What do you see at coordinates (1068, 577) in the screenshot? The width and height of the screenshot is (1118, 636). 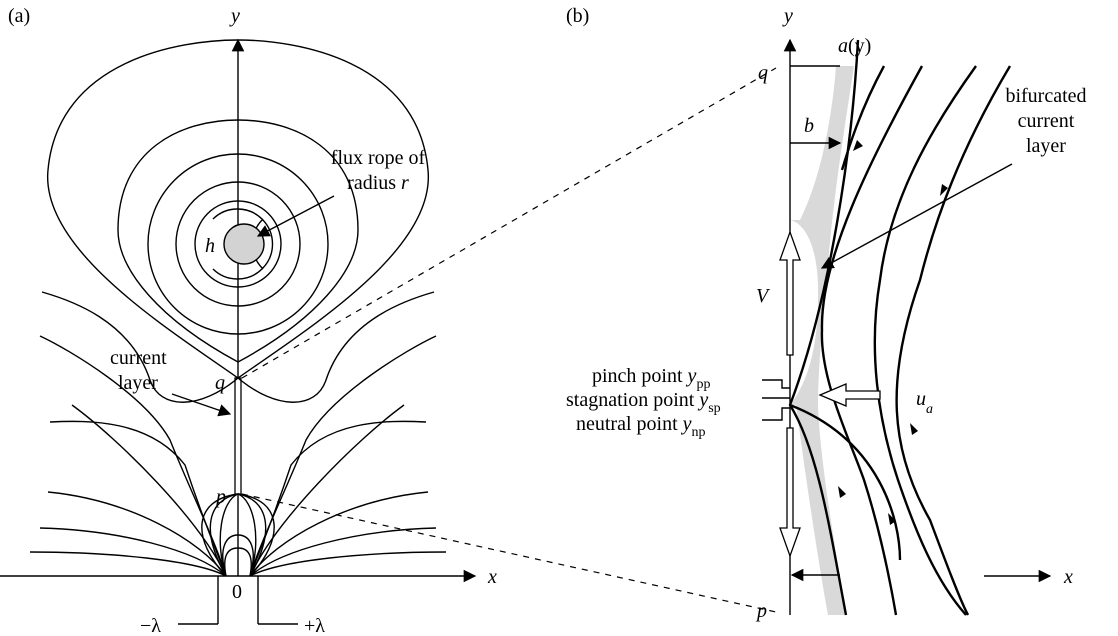 I see `x-axis-b-label: x` at bounding box center [1068, 577].